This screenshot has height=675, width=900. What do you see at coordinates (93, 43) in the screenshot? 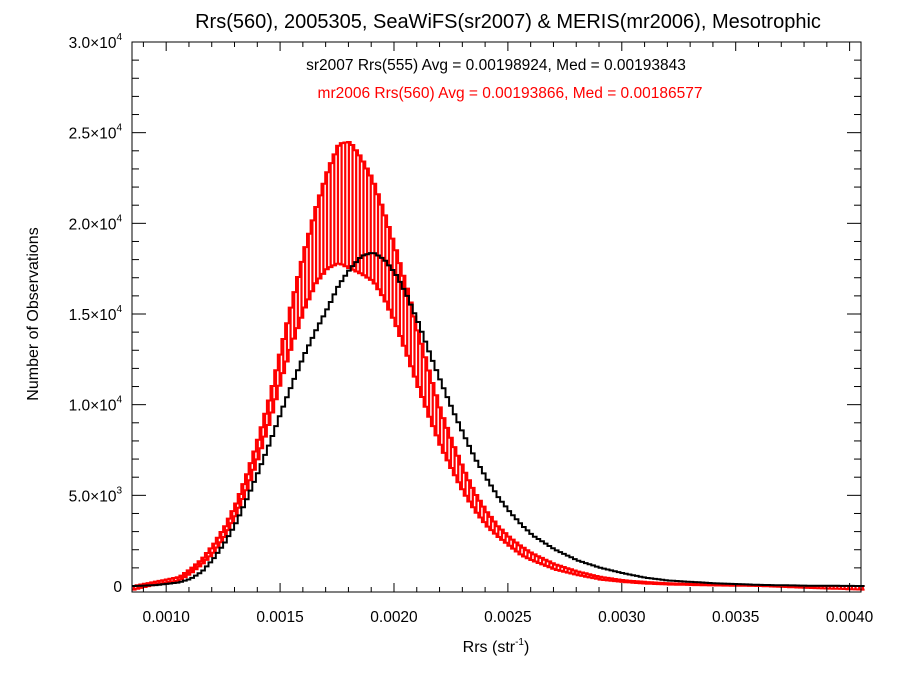
I see `y-tick-mantissa: 3.0×10` at bounding box center [93, 43].